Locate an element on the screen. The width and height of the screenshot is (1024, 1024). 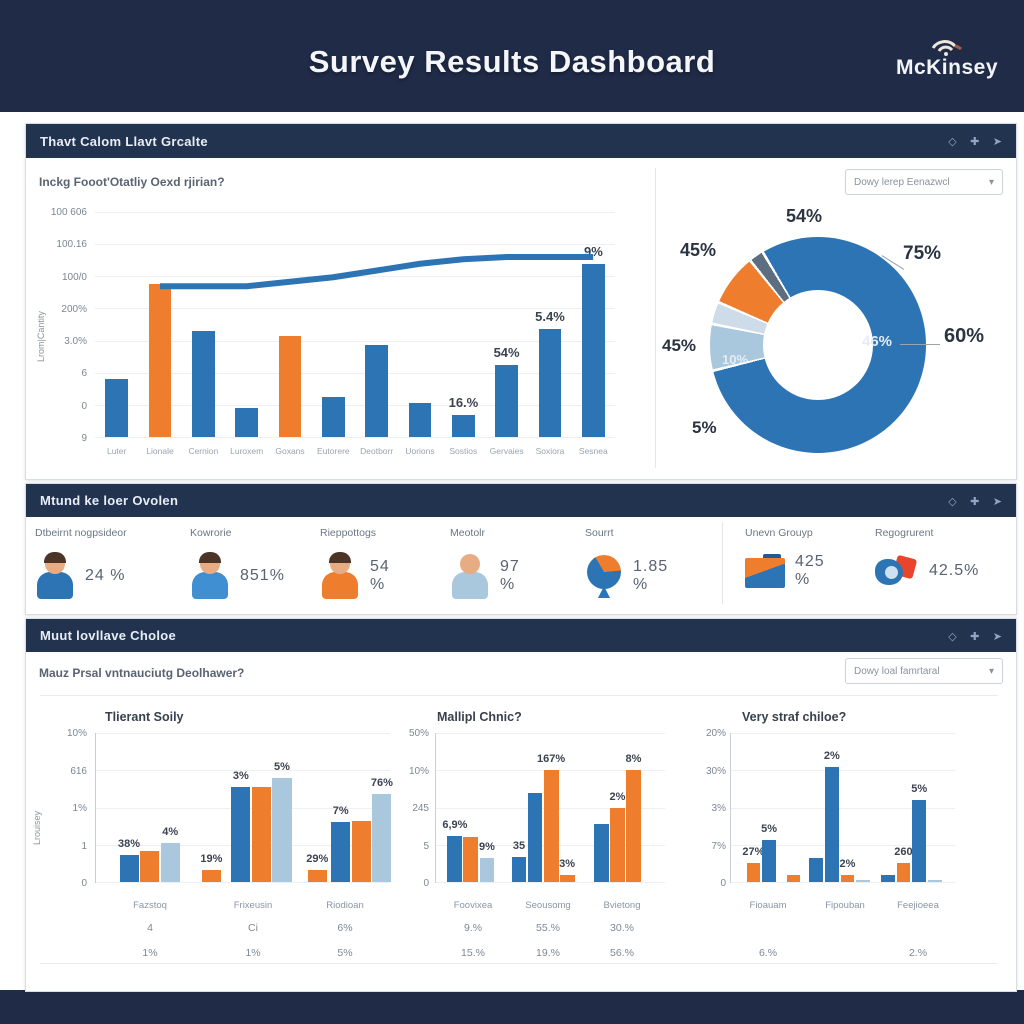
metric-value: 1.85 % is located at coordinates (651, 575).